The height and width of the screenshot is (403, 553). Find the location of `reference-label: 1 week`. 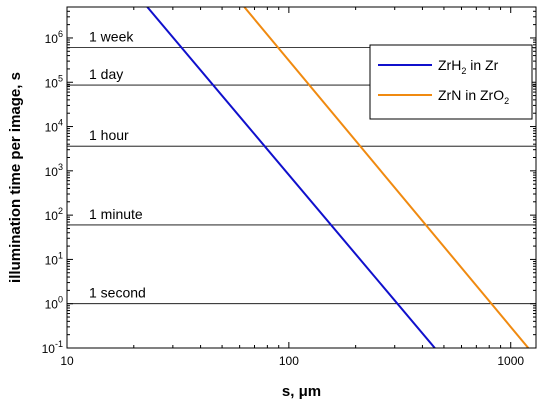

reference-label: 1 week is located at coordinates (111, 37).